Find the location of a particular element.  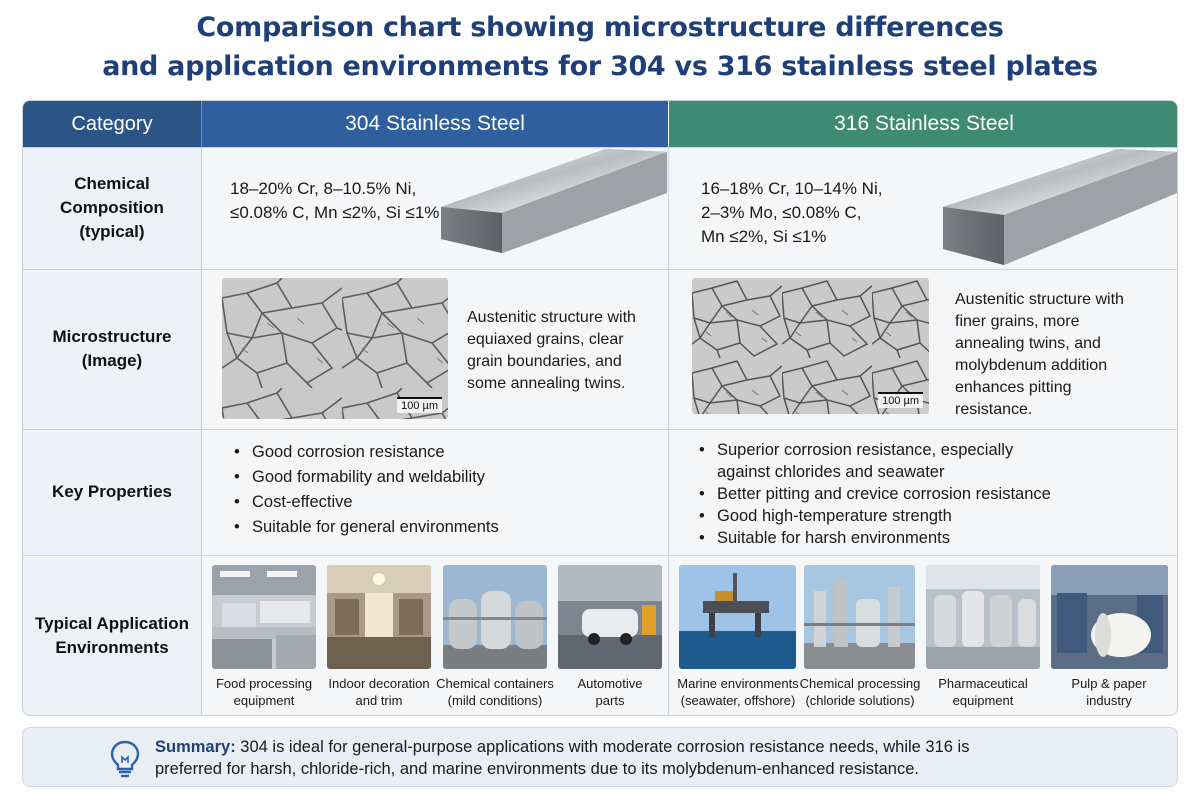

label-chemical-composition: Chemical Composition (typical) is located at coordinates (112, 208).